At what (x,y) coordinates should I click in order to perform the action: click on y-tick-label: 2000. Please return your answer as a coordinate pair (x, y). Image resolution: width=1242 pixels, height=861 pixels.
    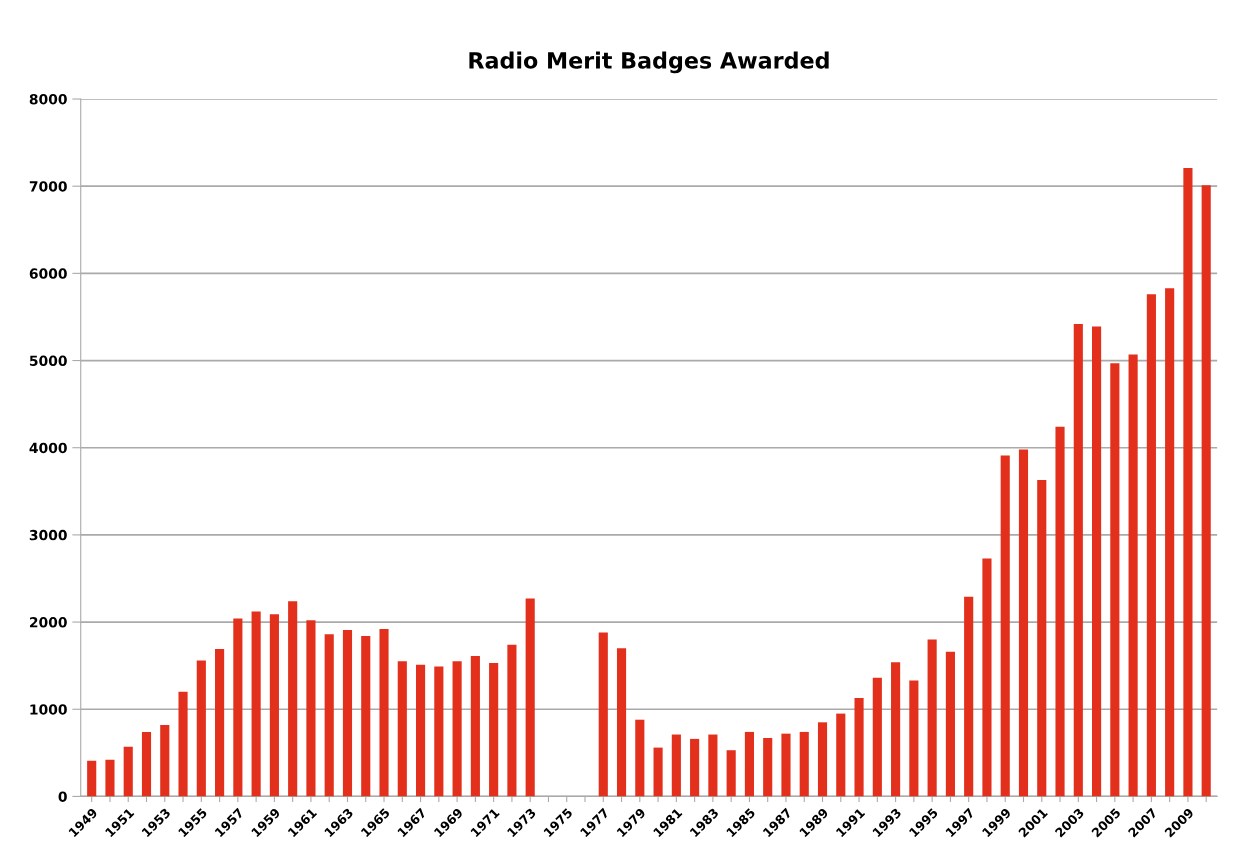
    Looking at the image, I should click on (48, 622).